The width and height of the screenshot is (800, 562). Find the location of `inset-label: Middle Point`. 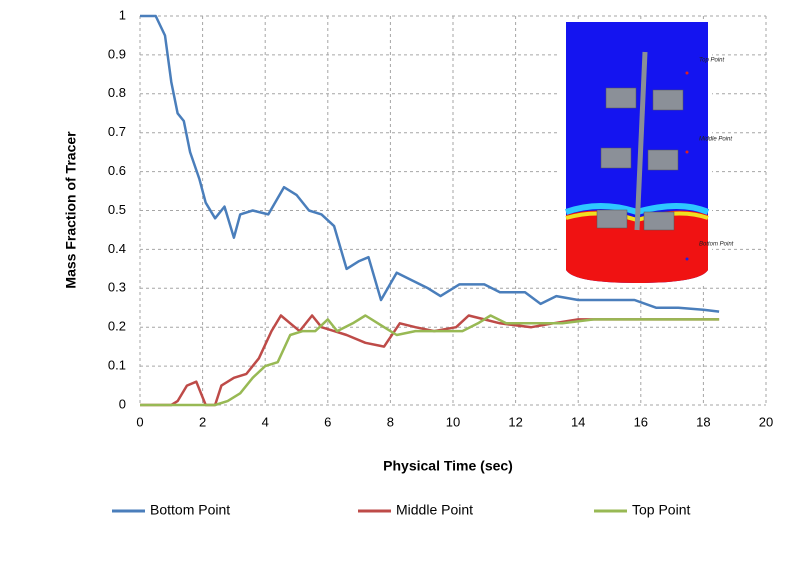

inset-label: Middle Point is located at coordinates (715, 140).